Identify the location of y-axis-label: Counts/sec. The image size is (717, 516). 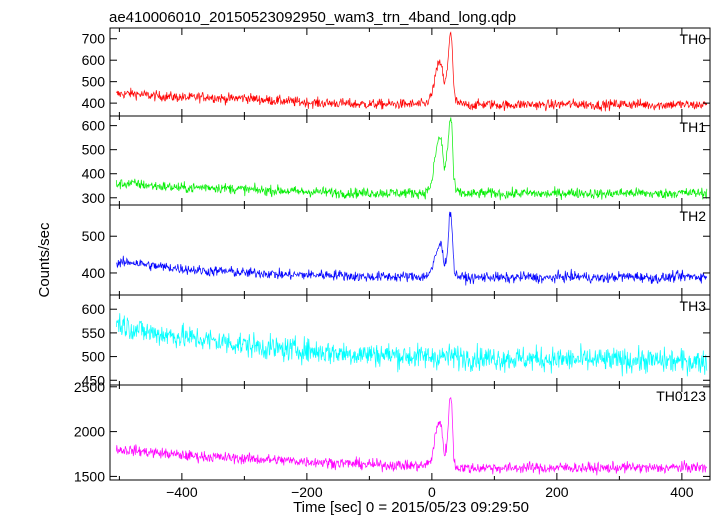
(44, 260).